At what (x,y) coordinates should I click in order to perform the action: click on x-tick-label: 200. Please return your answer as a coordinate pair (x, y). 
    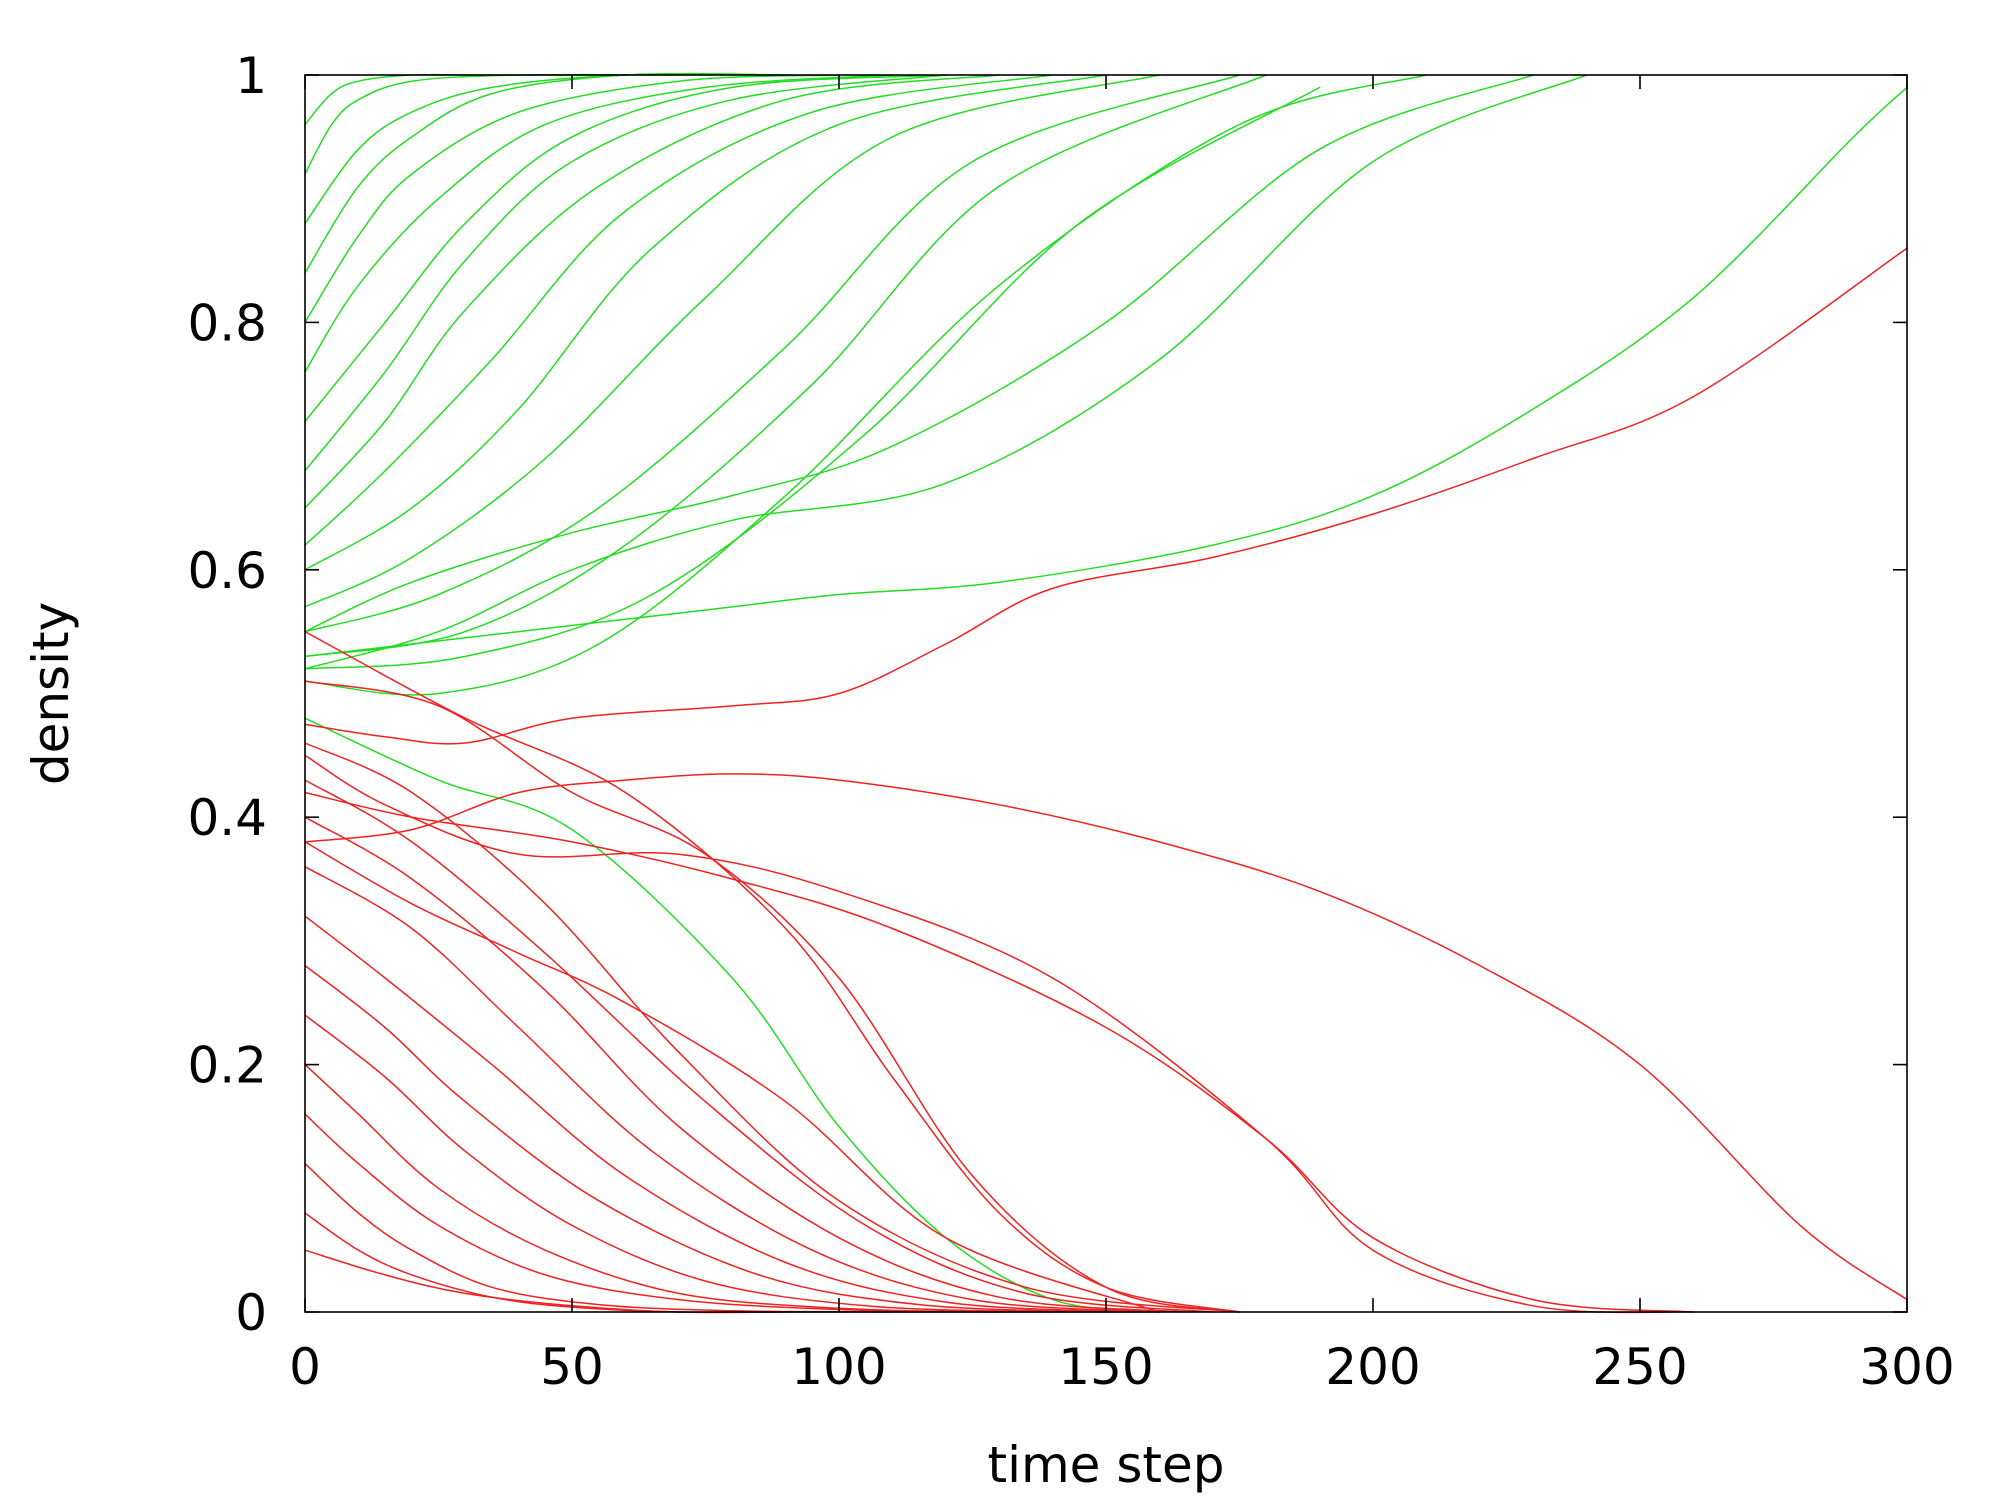
    Looking at the image, I should click on (1372, 1367).